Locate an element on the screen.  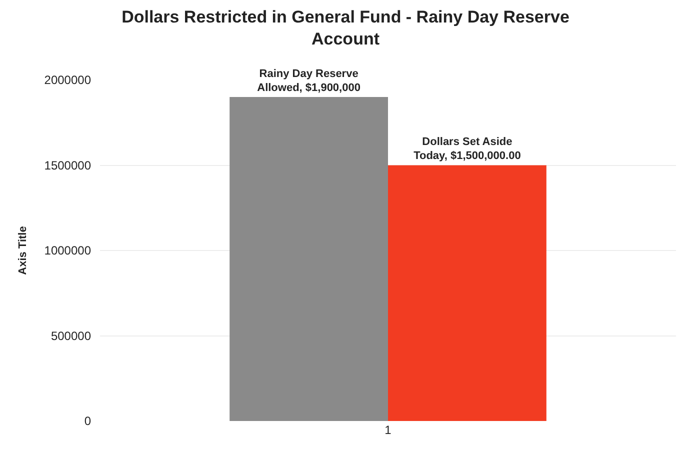
y-tick-label: 0 is located at coordinates (88, 421).